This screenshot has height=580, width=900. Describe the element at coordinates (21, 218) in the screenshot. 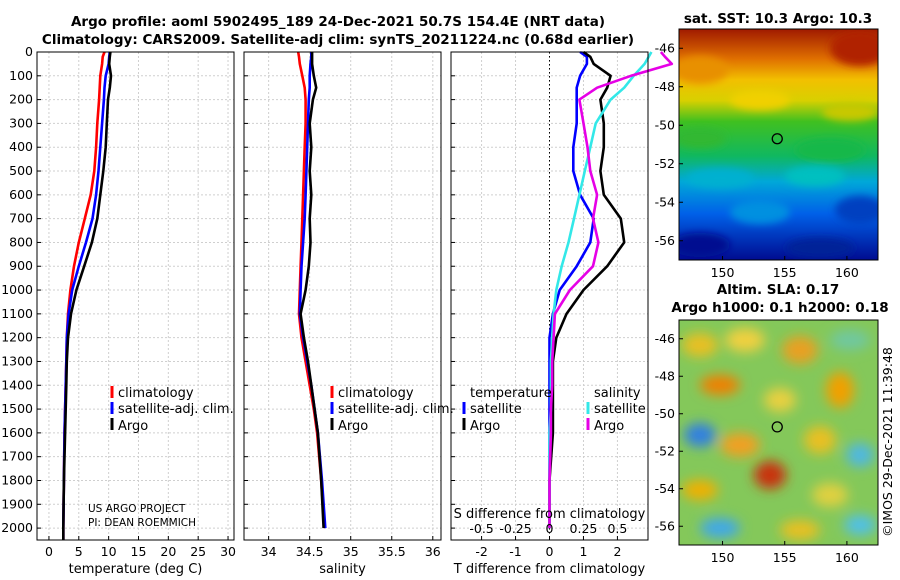

I see `y-tick-label: 700` at that location.